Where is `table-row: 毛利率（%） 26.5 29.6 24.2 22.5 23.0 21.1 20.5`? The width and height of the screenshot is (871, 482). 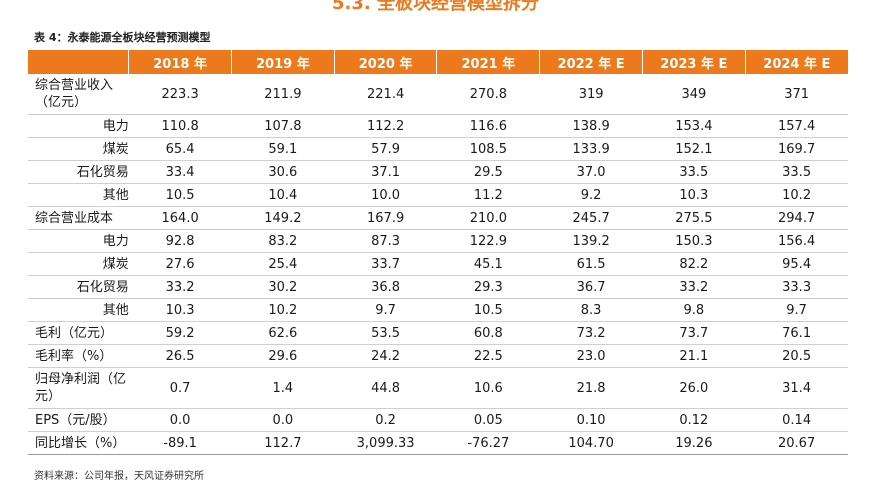
table-row: 毛利率（%） 26.5 29.6 24.2 22.5 23.0 21.1 20.5 is located at coordinates (438, 356).